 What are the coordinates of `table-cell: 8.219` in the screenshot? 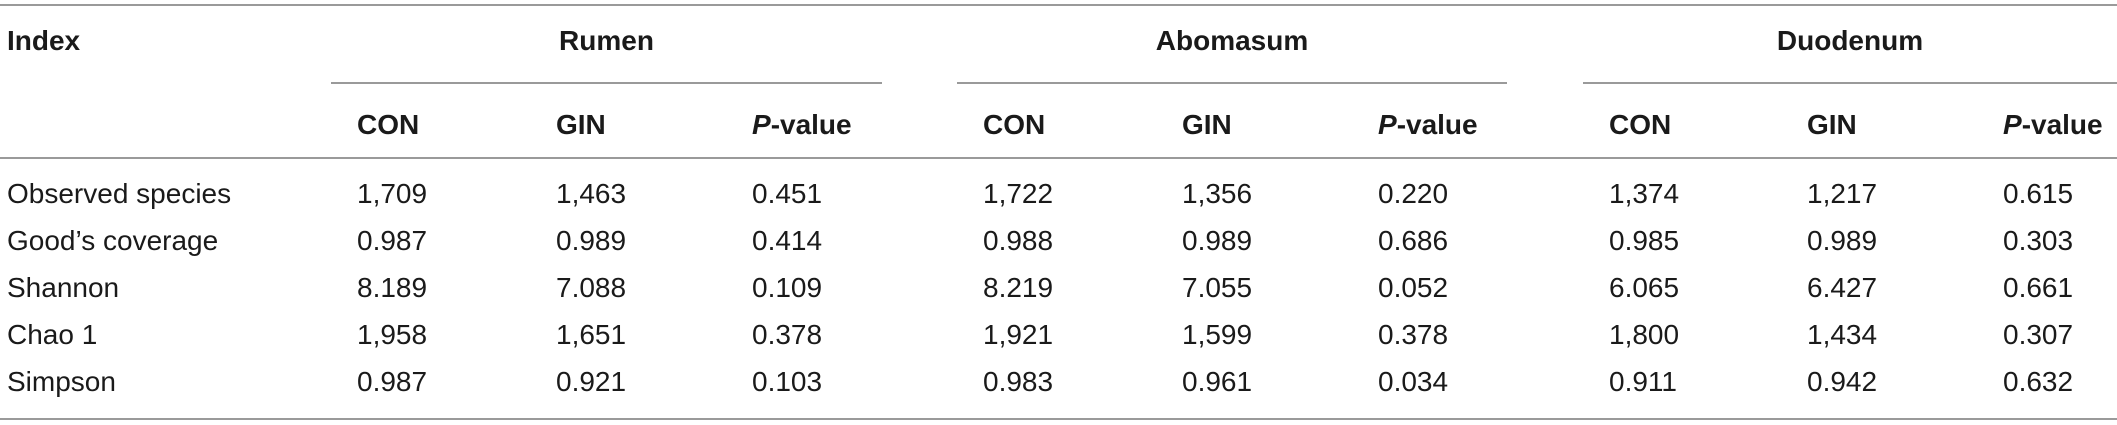 It's located at (1018, 287).